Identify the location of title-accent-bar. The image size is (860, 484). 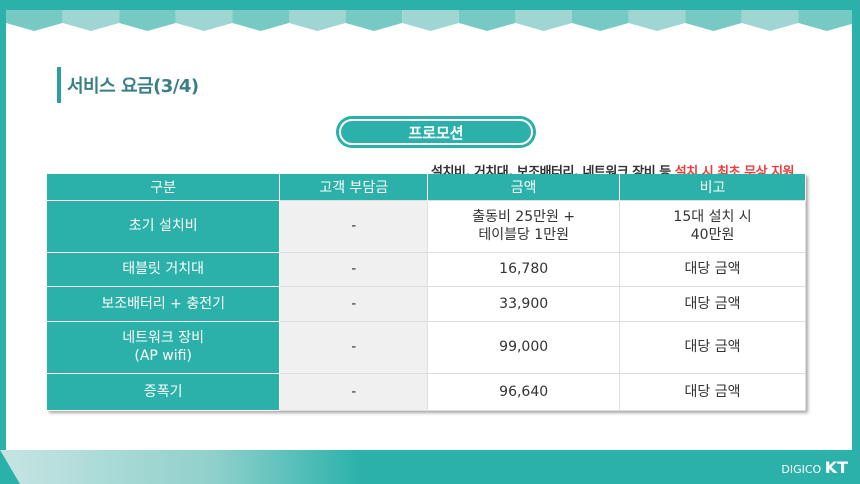
(59, 85).